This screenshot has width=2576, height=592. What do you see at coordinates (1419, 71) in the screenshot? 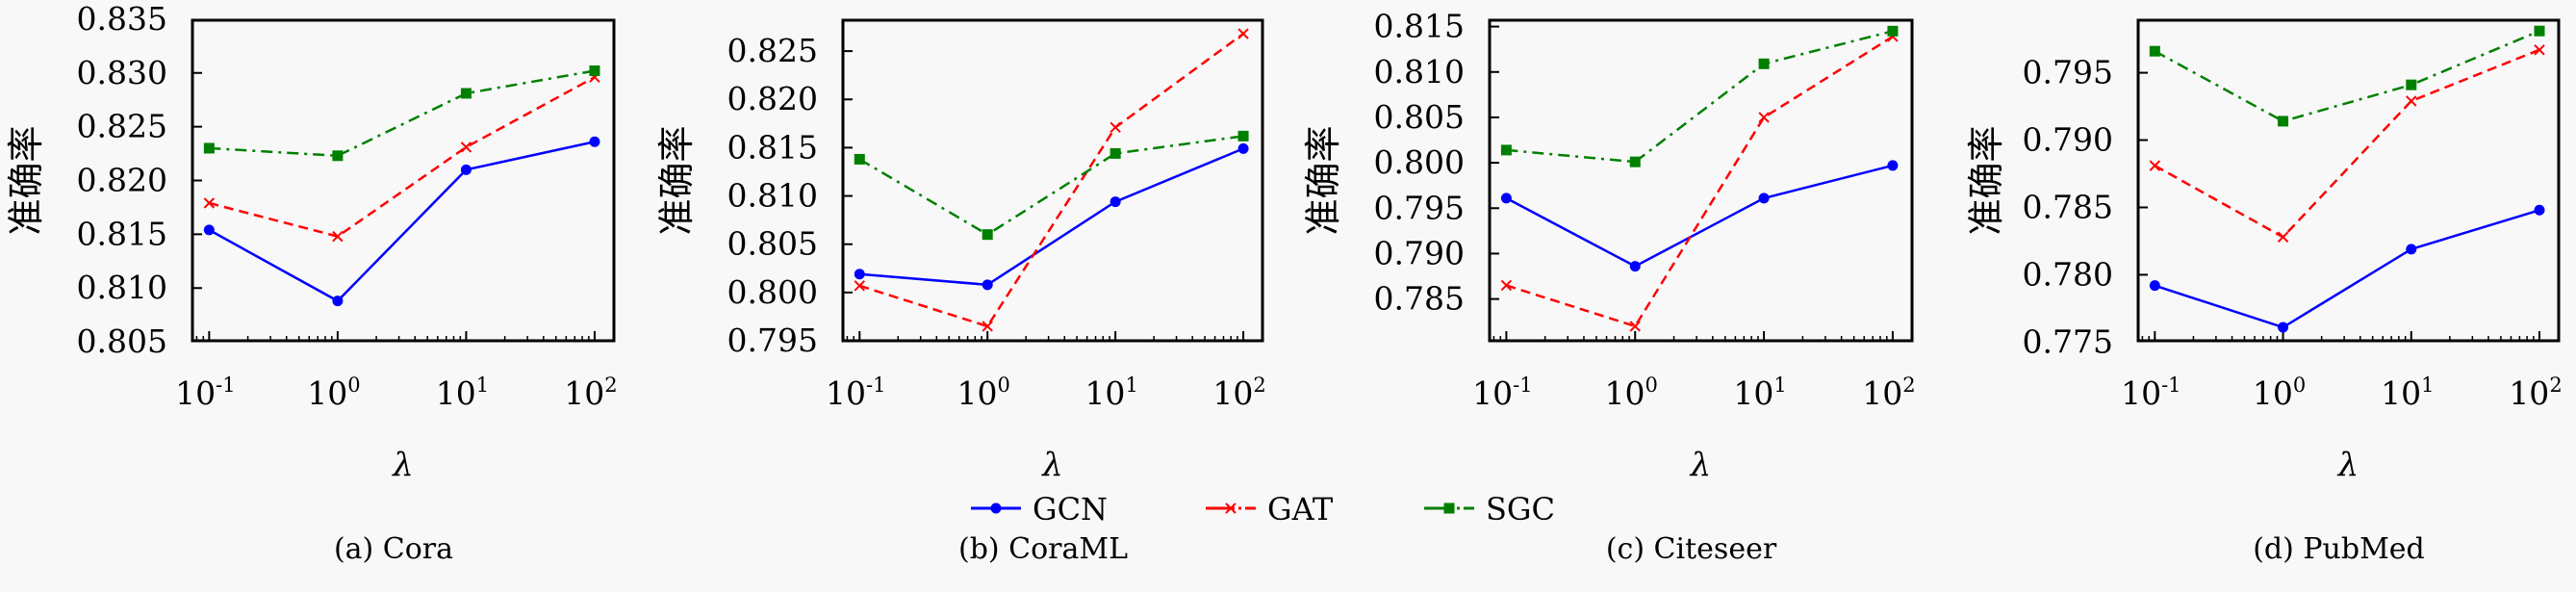
I see `y-tick-label: 0.810` at bounding box center [1419, 71].